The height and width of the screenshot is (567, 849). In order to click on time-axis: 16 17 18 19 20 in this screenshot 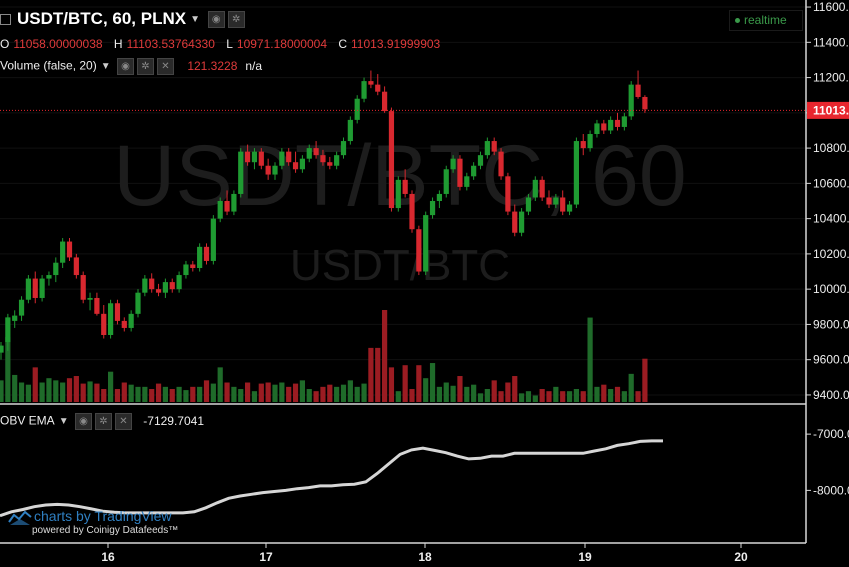, I will do `click(424, 553)`.